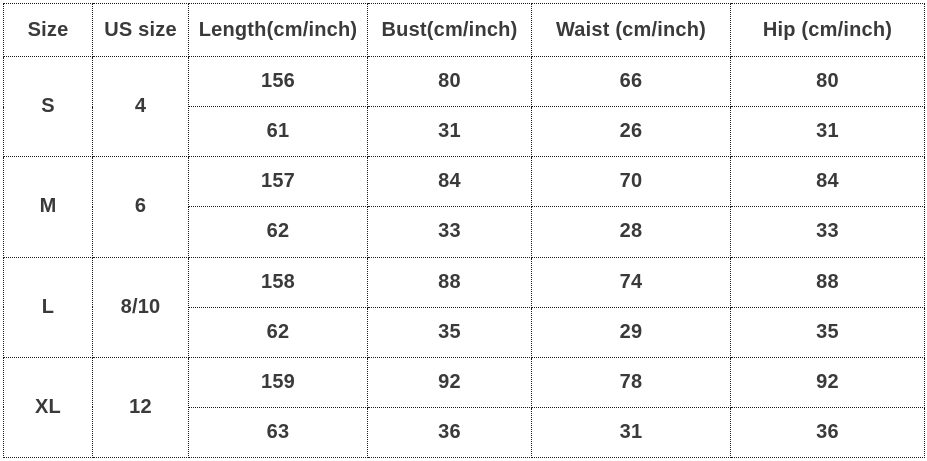  I want to click on waist-cm-cell: 66, so click(631, 81).